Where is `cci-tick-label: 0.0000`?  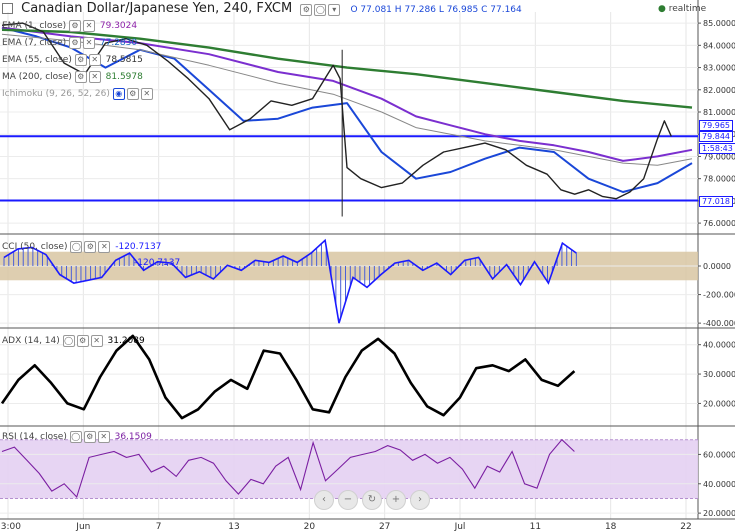 cci-tick-label: 0.0000 is located at coordinates (717, 266).